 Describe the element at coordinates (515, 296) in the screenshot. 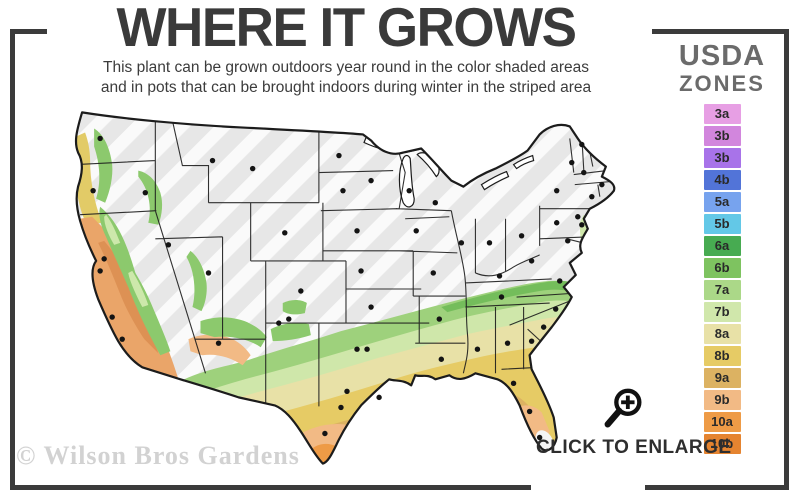

I see `zone-fringe-6b` at that location.